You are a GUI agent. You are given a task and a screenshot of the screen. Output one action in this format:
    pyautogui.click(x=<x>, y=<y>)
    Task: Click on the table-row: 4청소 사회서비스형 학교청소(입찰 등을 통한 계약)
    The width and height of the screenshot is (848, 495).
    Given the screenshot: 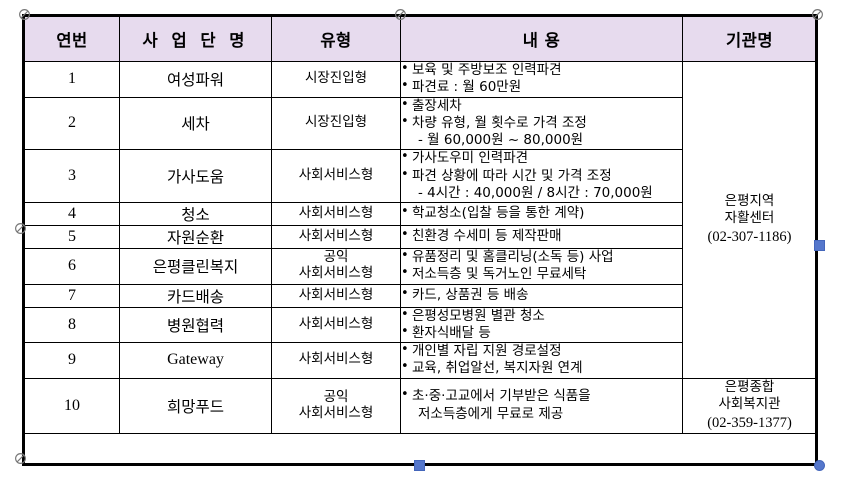 What is the action you would take?
    pyautogui.click(x=420, y=214)
    